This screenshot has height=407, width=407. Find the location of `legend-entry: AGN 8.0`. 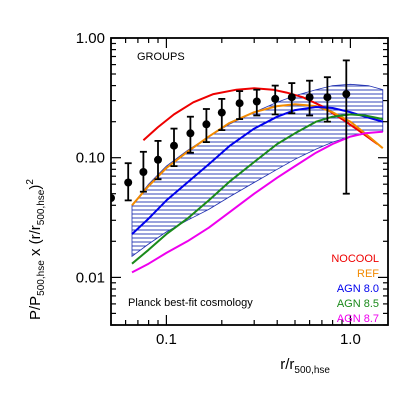

legend-entry: AGN 8.0 is located at coordinates (358, 289).